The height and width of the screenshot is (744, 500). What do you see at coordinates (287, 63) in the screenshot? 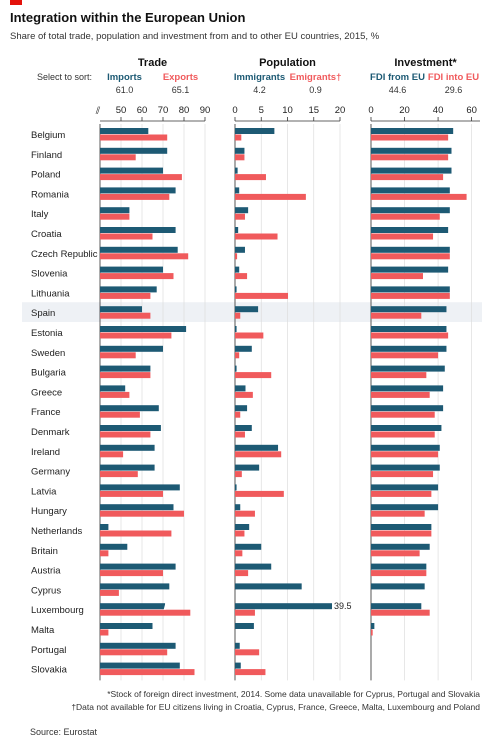
I see `panel-title: Population` at bounding box center [287, 63].